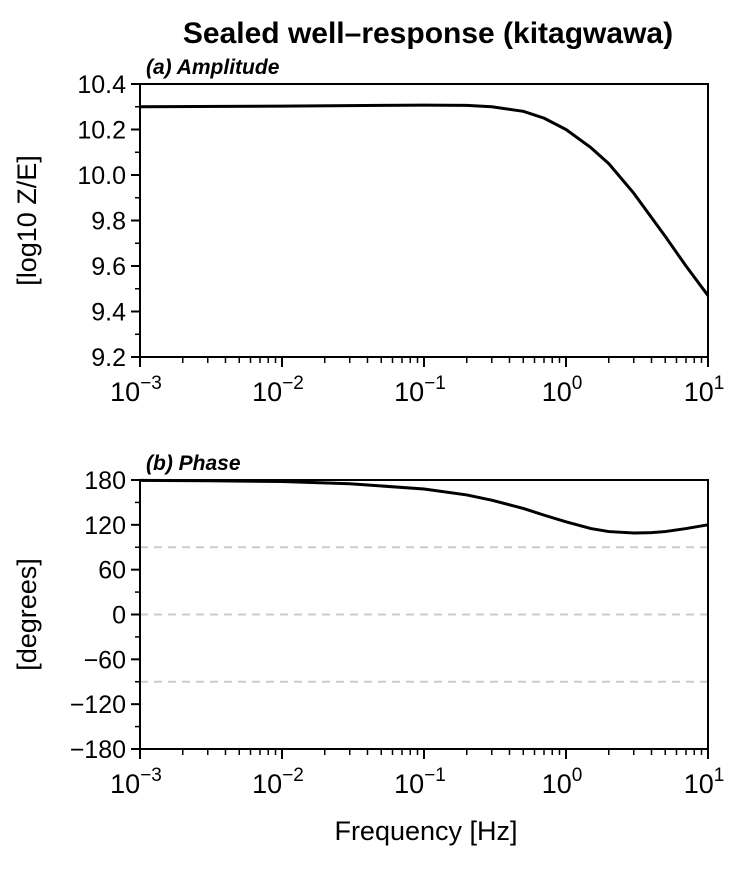 The image size is (731, 869). Describe the element at coordinates (425, 831) in the screenshot. I see `x-axis-label: Frequency [Hz]` at that location.